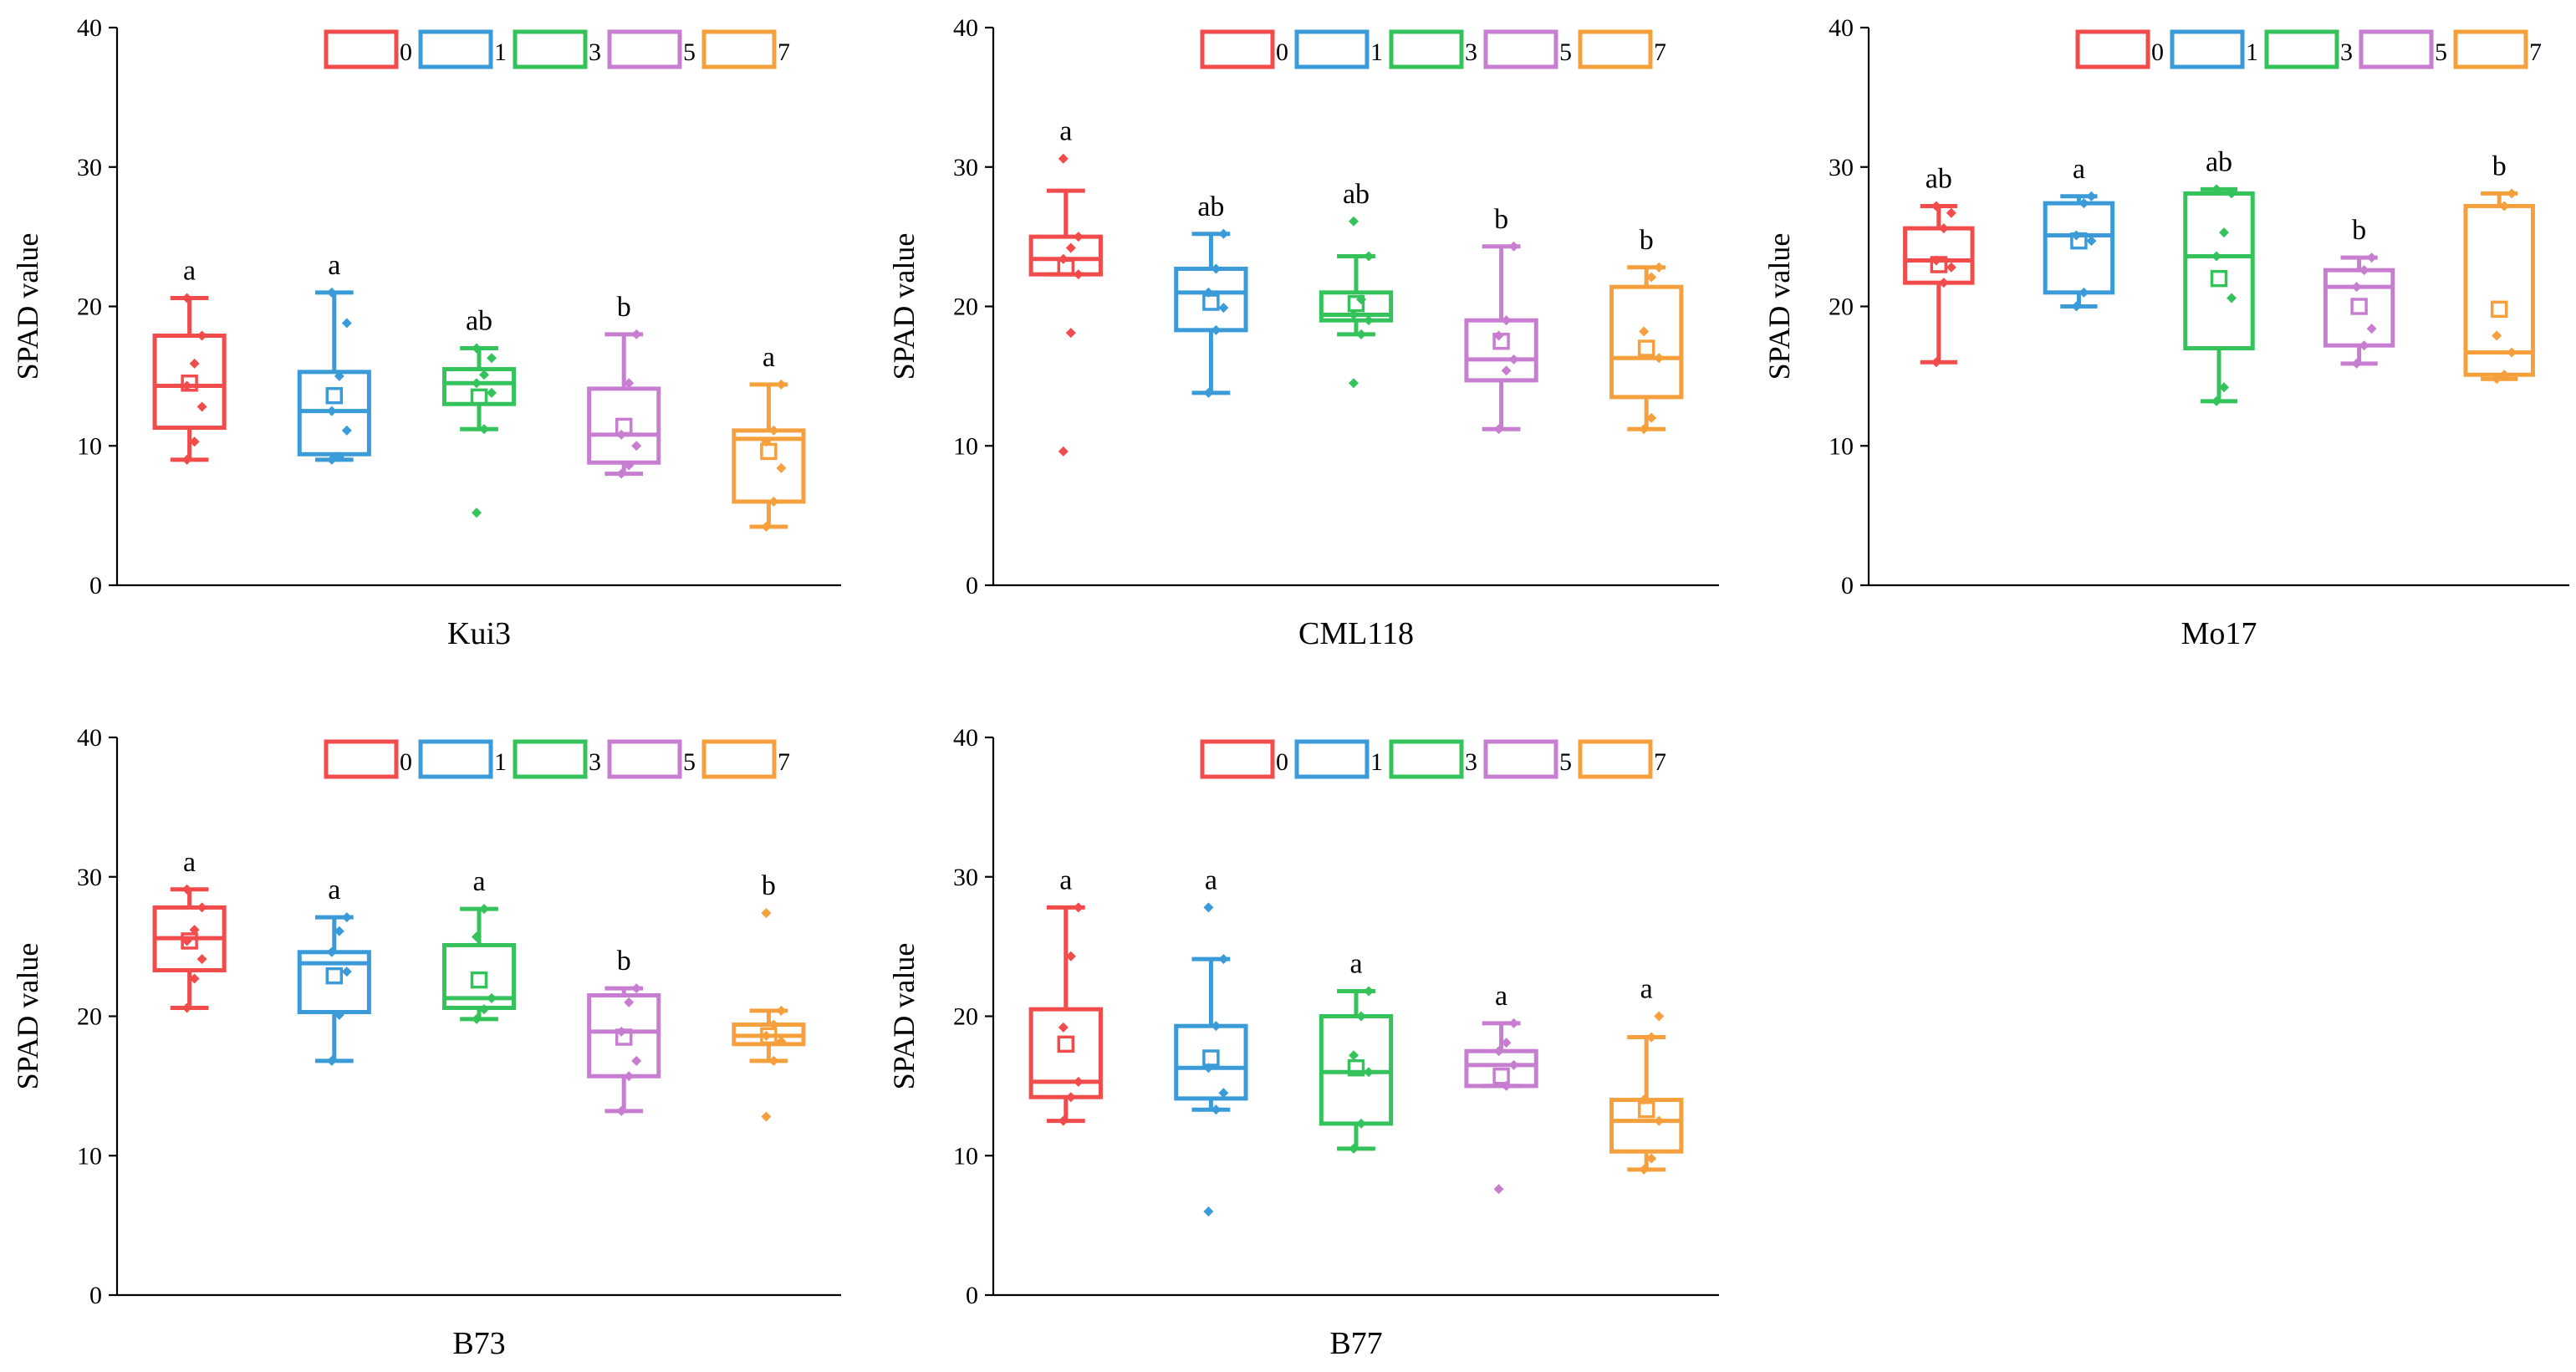 The width and height of the screenshot is (2576, 1372). What do you see at coordinates (500, 762) in the screenshot?
I see `legend-label: 1` at bounding box center [500, 762].